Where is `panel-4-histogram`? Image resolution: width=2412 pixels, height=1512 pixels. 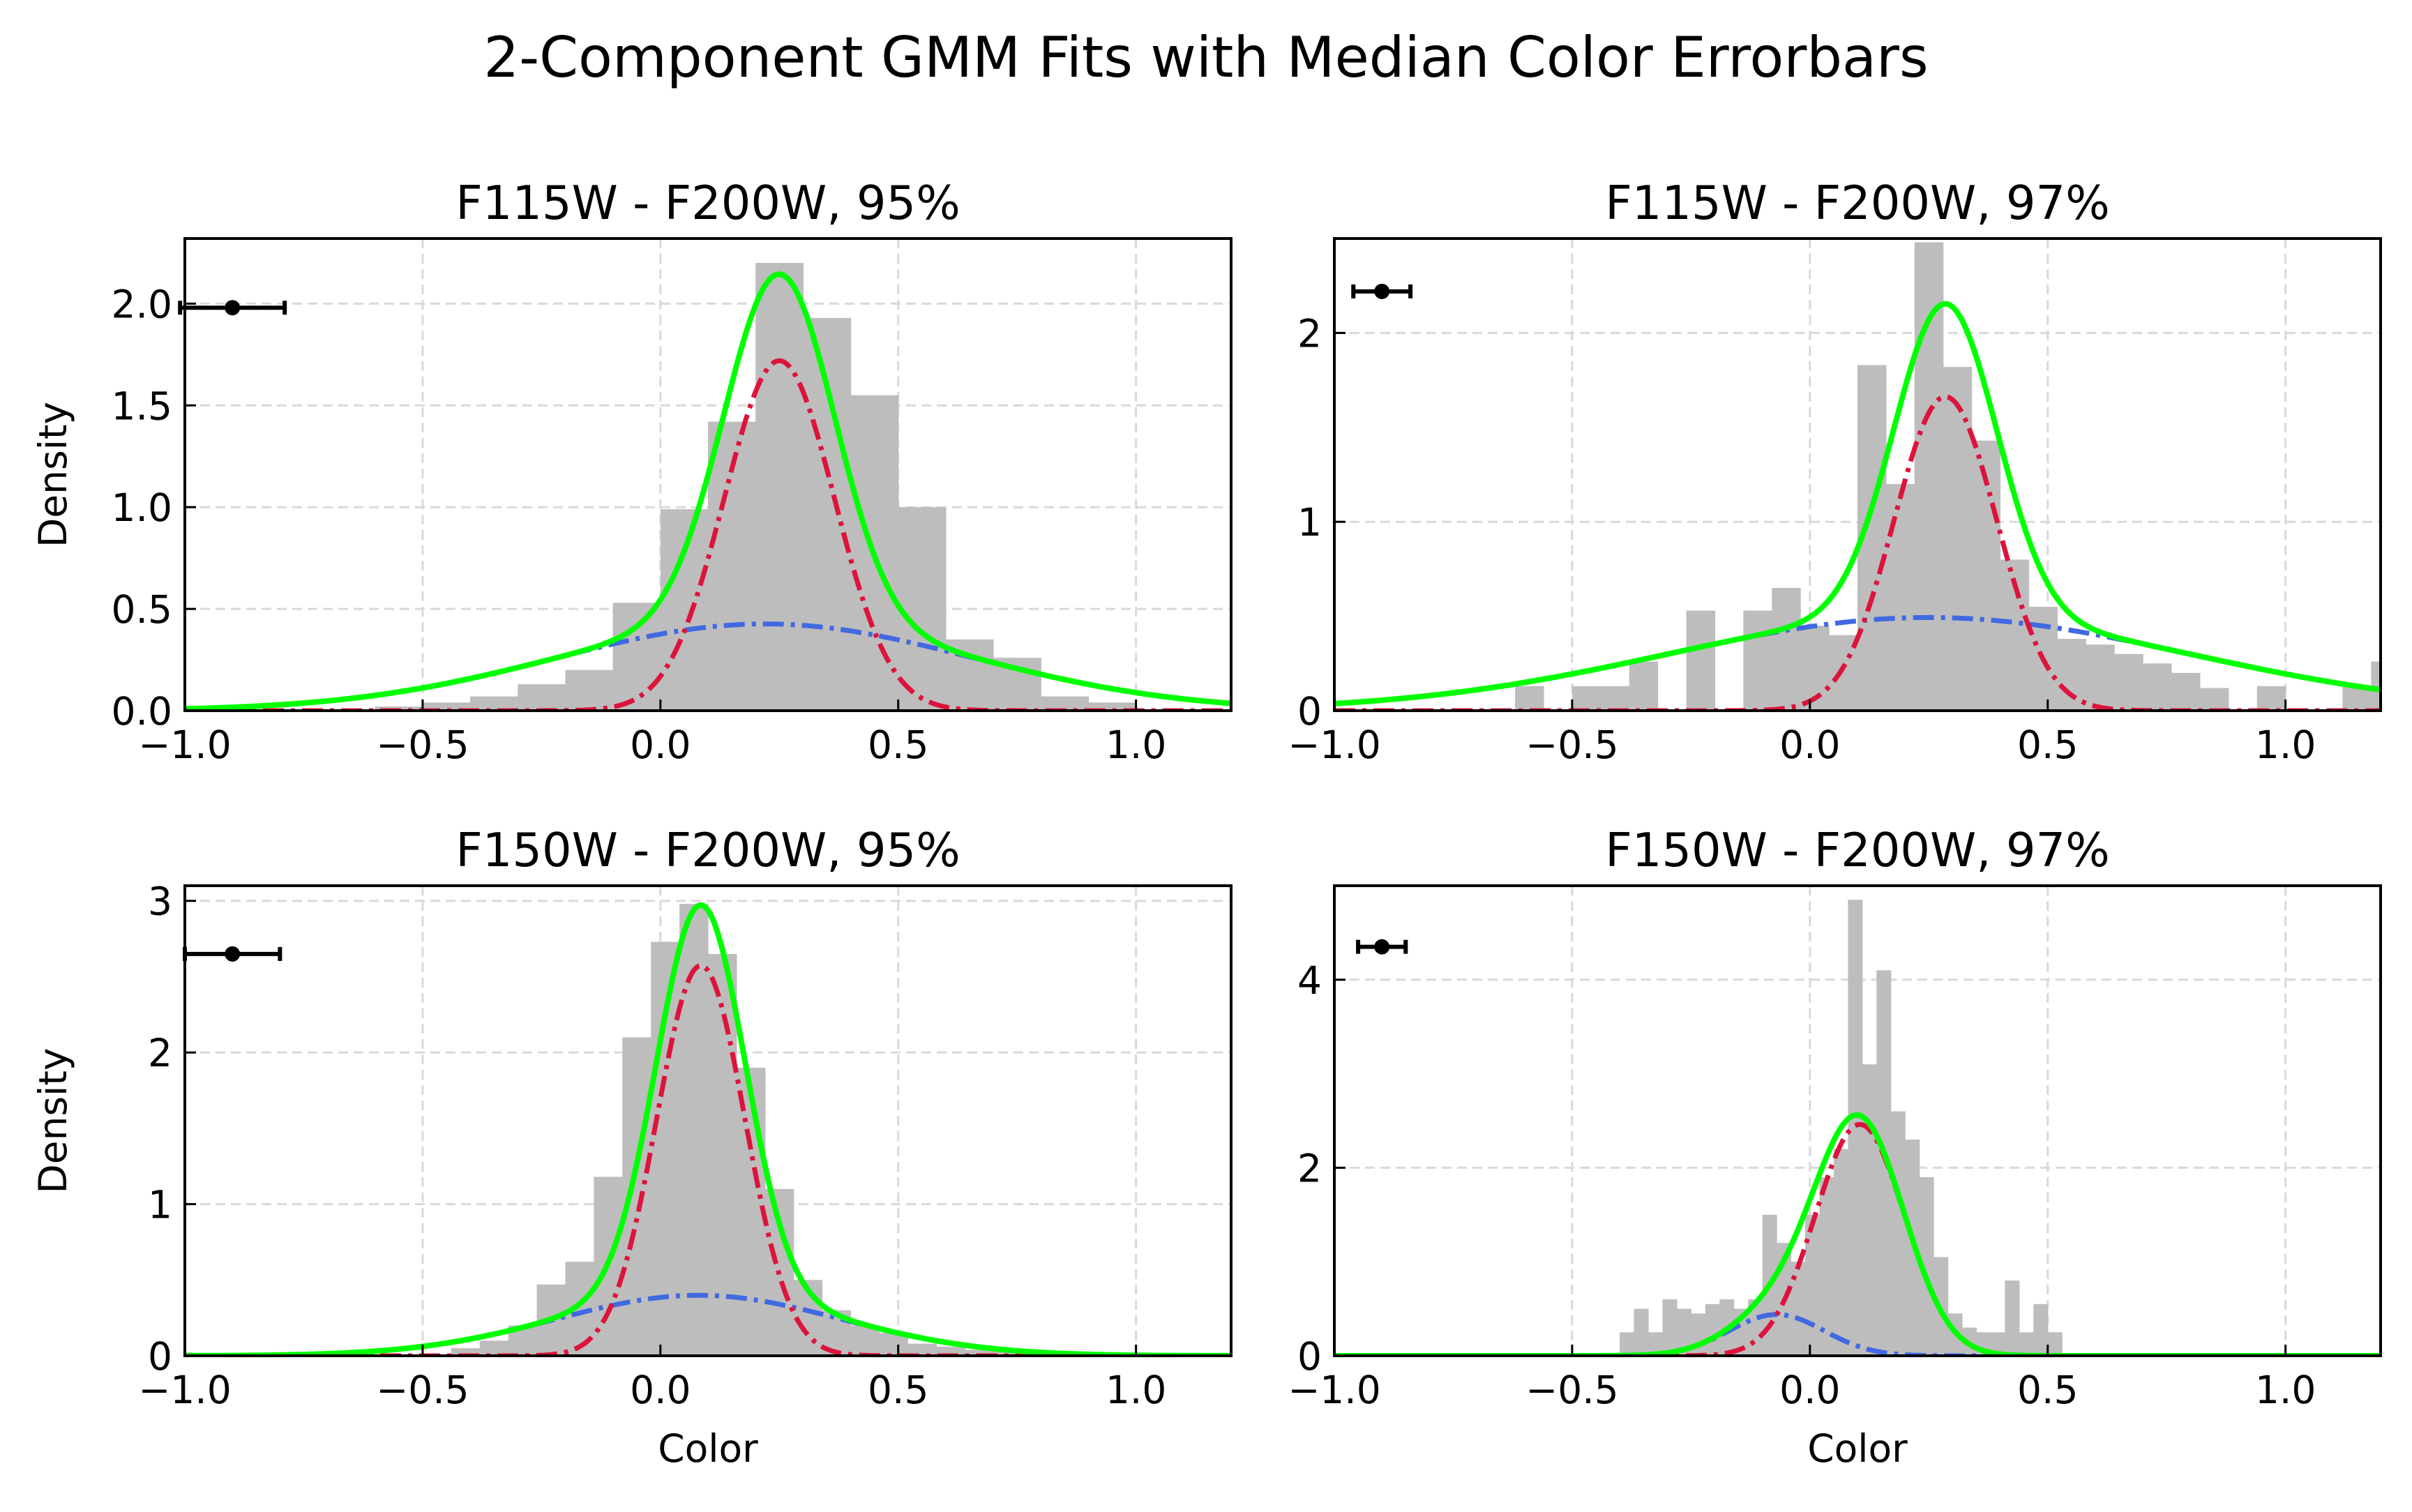
panel-4-histogram is located at coordinates (1841, 1128).